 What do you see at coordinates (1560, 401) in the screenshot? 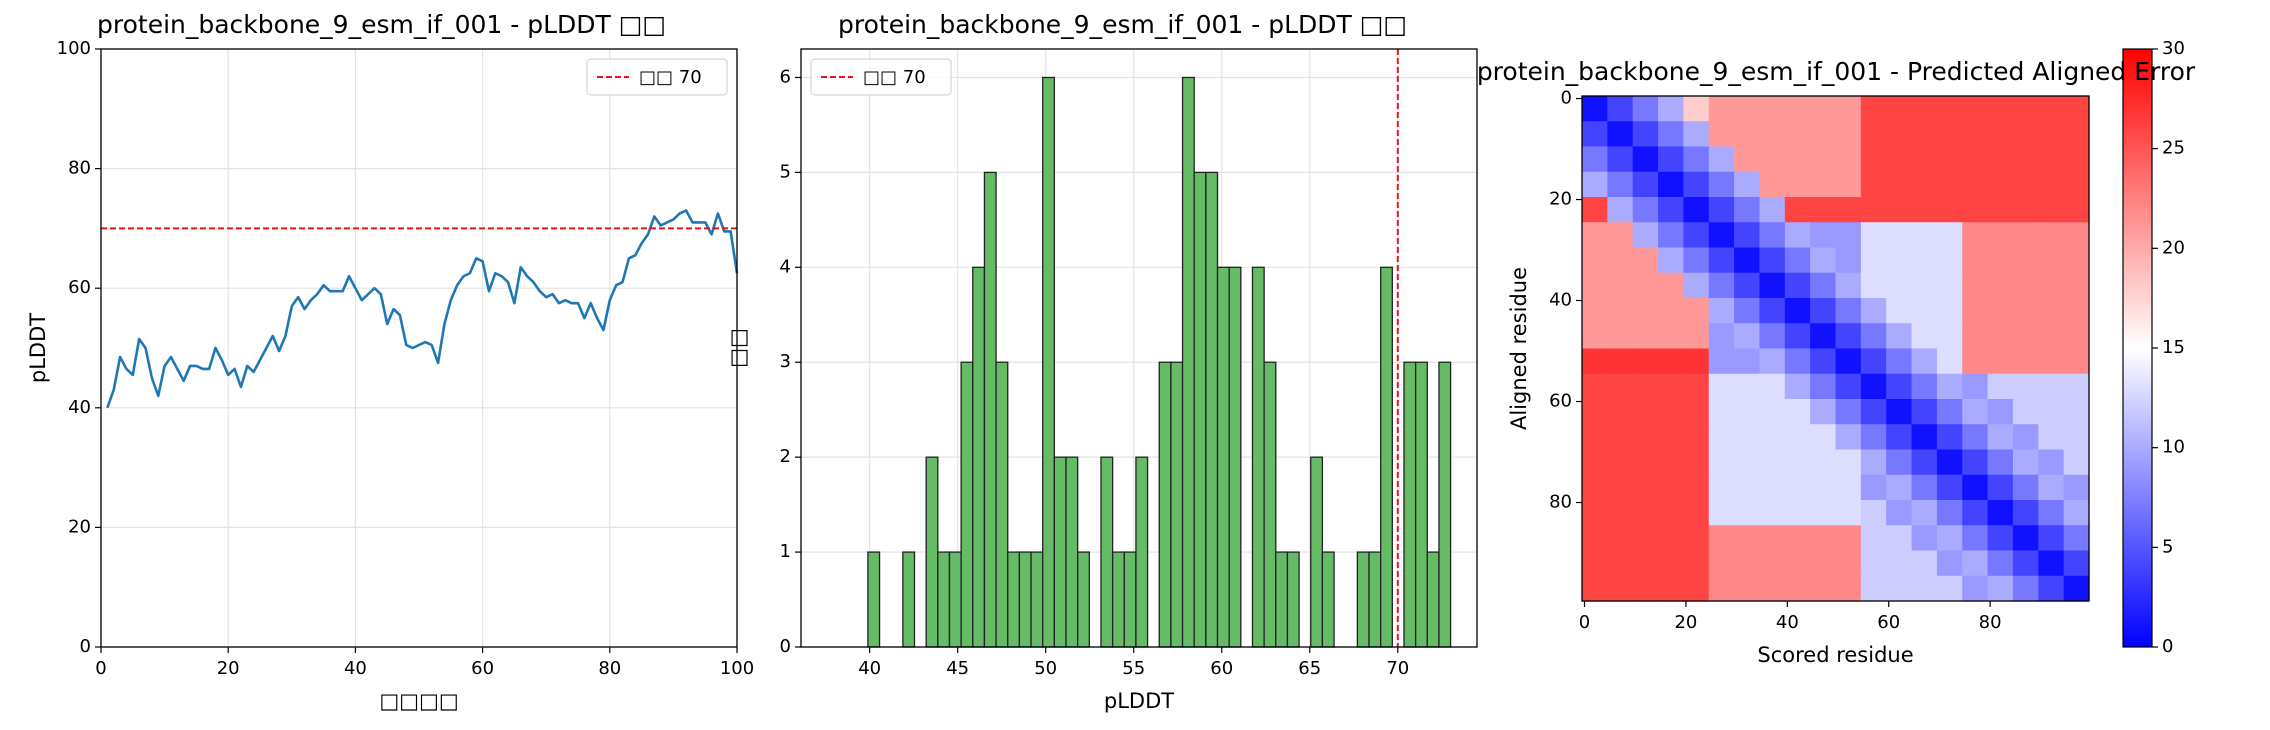
I see `y-tick-label: 60` at bounding box center [1560, 401].